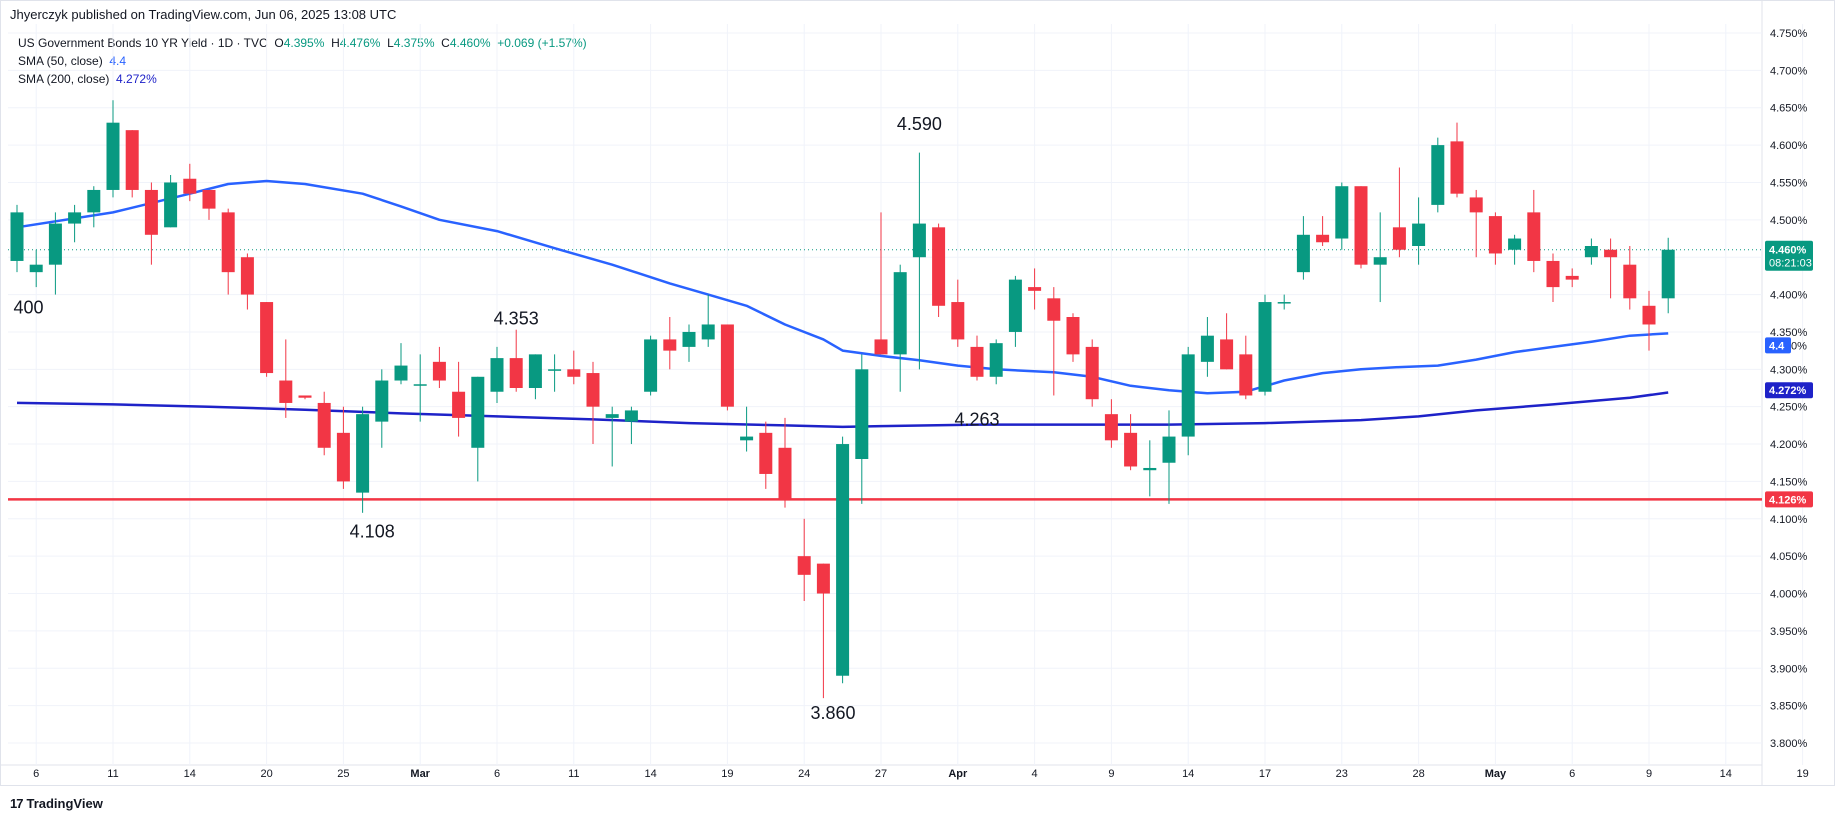  What do you see at coordinates (118, 61) in the screenshot?
I see `sma50-value: 4.4` at bounding box center [118, 61].